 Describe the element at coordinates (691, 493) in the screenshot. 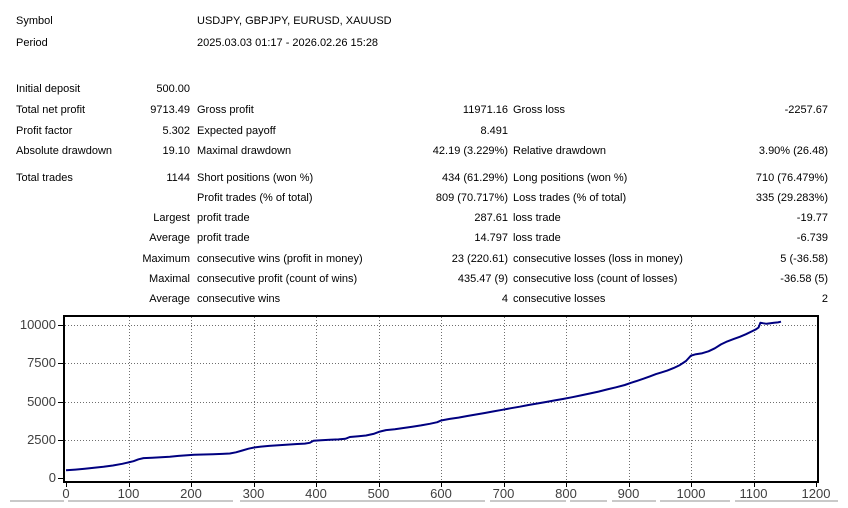

I see `x-axis-label: 1000` at that location.